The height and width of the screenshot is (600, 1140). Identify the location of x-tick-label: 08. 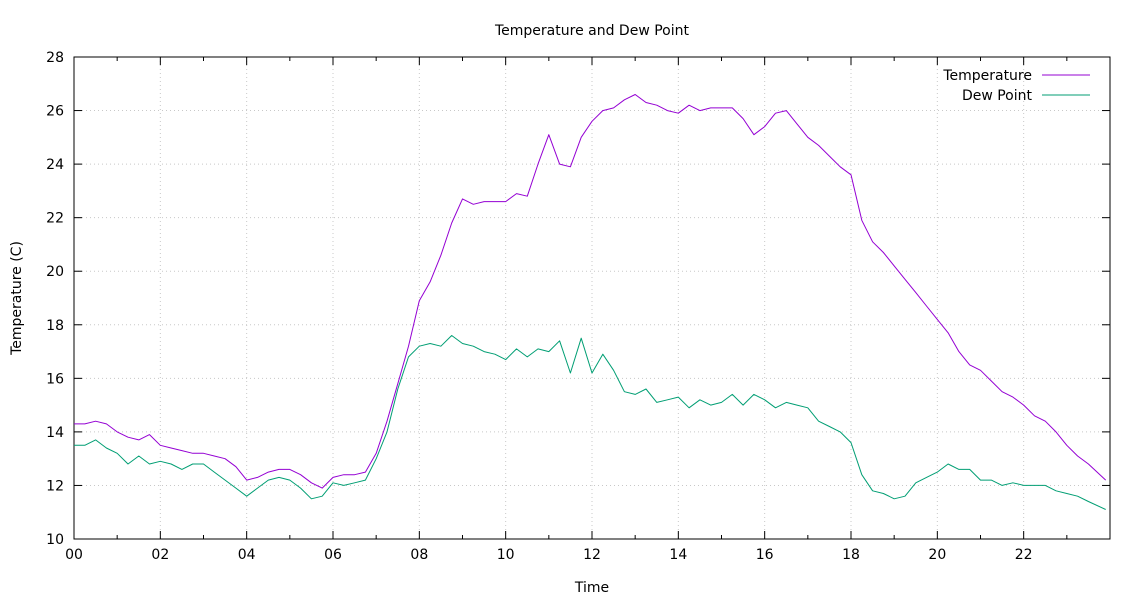
(419, 555).